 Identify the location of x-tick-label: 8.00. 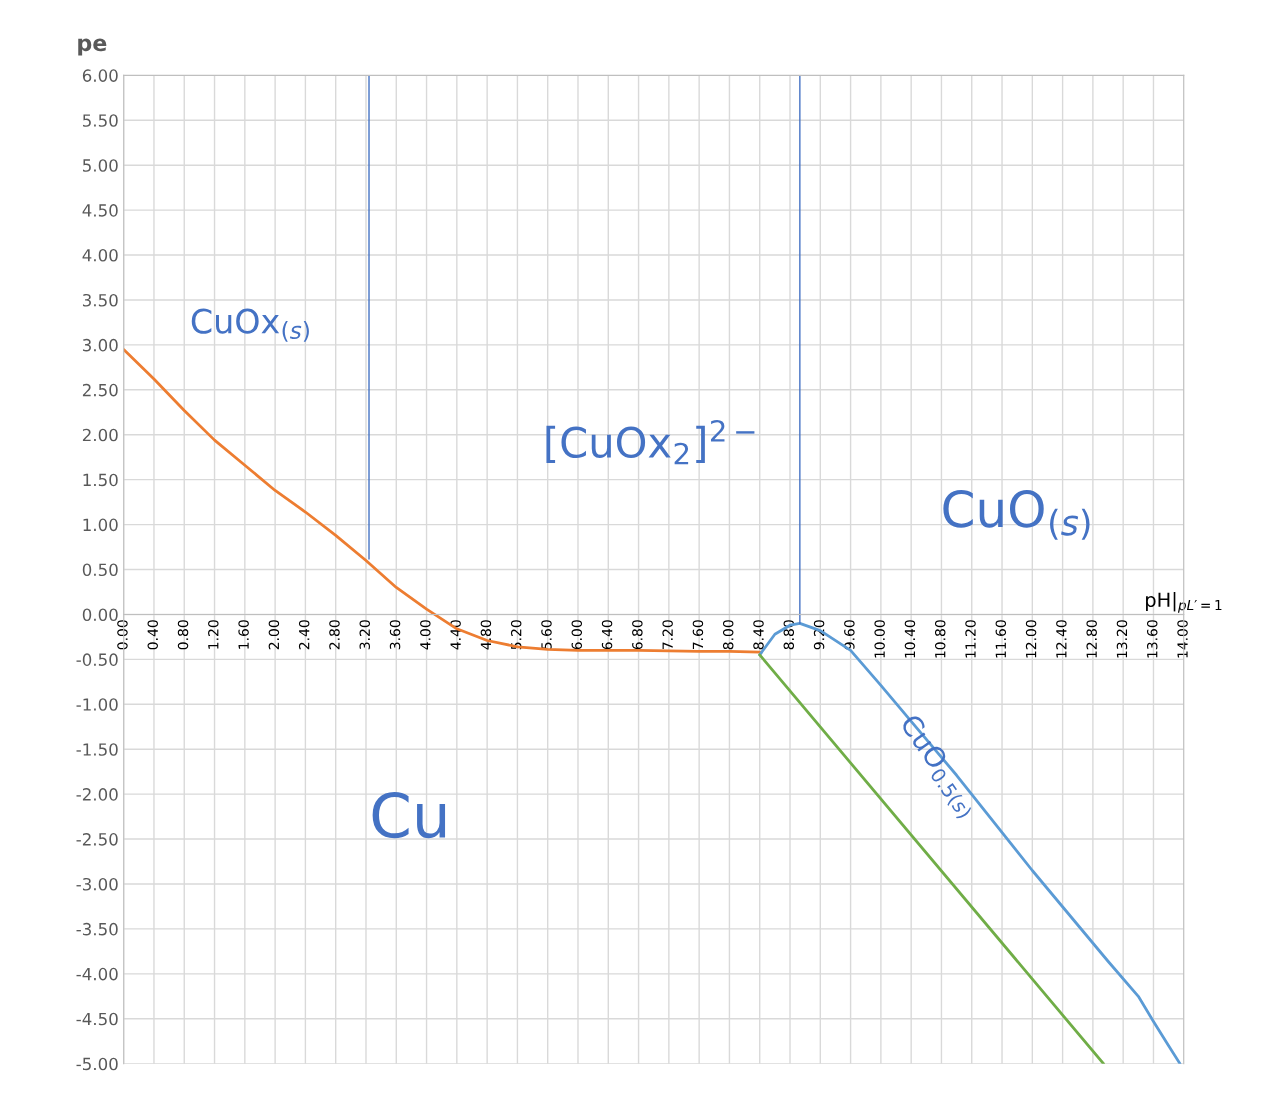
(728, 635).